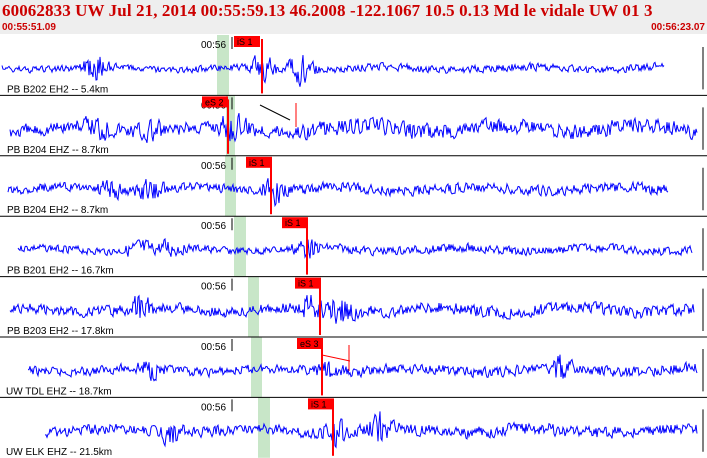  I want to click on station-label: UW TDL EHZ -- 18.7km, so click(59, 391).